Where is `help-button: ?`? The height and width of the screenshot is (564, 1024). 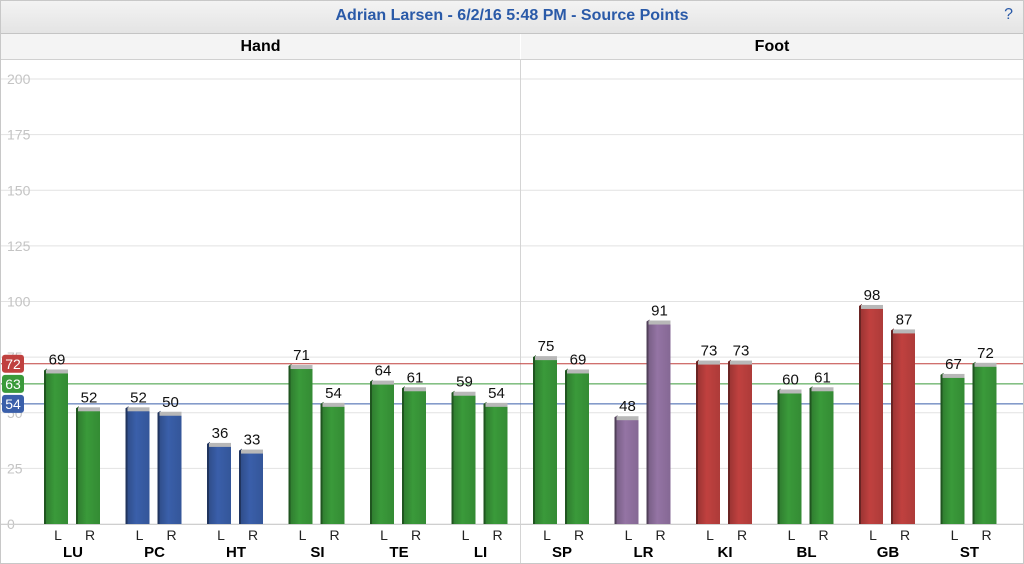 help-button: ? is located at coordinates (1008, 14).